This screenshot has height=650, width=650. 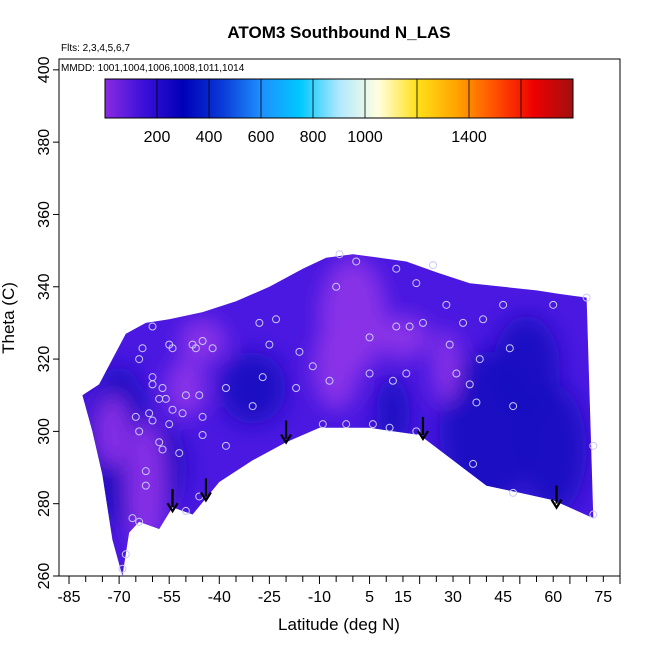 What do you see at coordinates (157, 137) in the screenshot?
I see `colorbar-tick-label: 200` at bounding box center [157, 137].